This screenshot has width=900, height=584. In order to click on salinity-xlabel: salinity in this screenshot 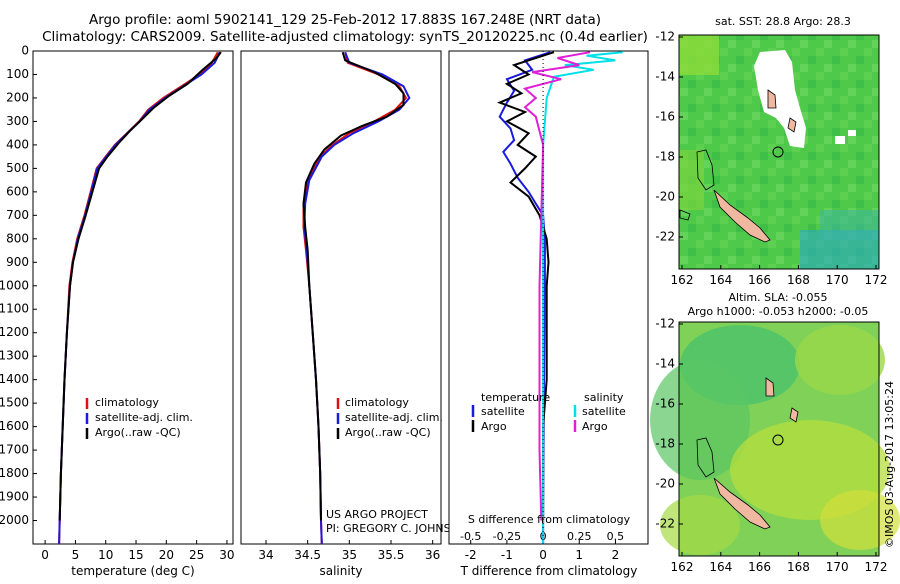, I will do `click(340, 571)`.